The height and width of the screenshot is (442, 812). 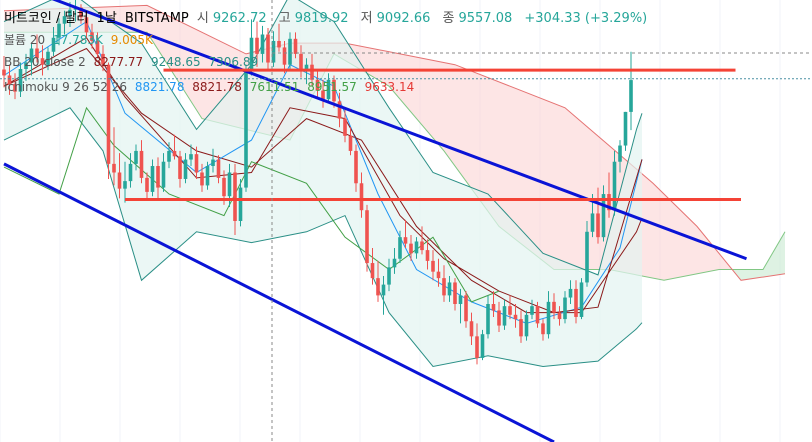 What do you see at coordinates (274, 87) in the screenshot?
I see `ichimoku-lagging-value: 7611.51` at bounding box center [274, 87].